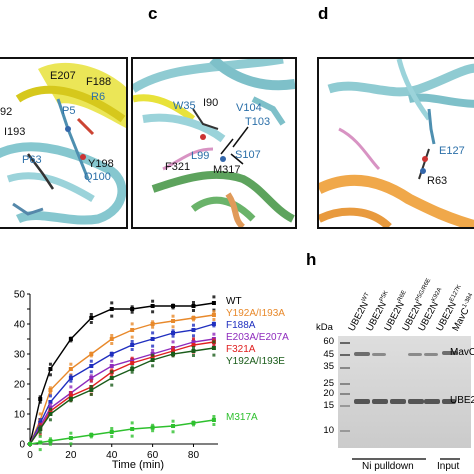 This screenshot has width=474, height=474. Describe the element at coordinates (20, 325) in the screenshot. I see `y-tick-label: 40` at that location.